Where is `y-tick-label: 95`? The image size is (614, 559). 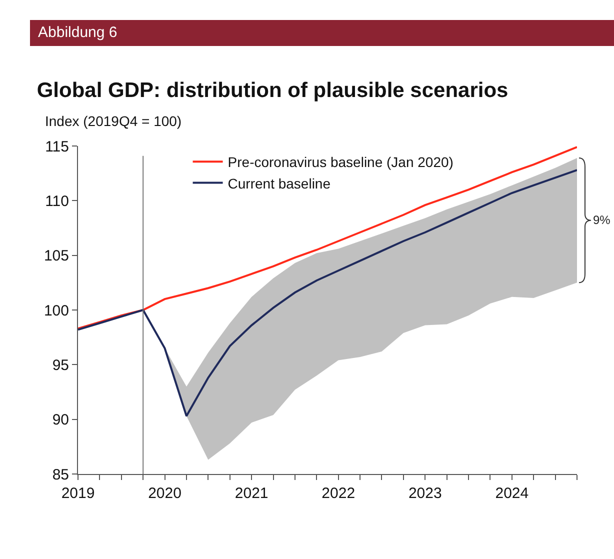 y-tick-label: 95 is located at coordinates (60, 365).